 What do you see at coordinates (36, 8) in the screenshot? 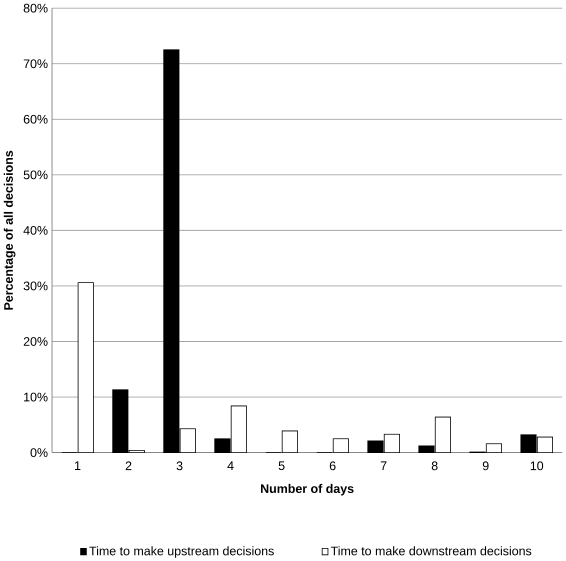
I see `y-tick-label: 80%` at bounding box center [36, 8].